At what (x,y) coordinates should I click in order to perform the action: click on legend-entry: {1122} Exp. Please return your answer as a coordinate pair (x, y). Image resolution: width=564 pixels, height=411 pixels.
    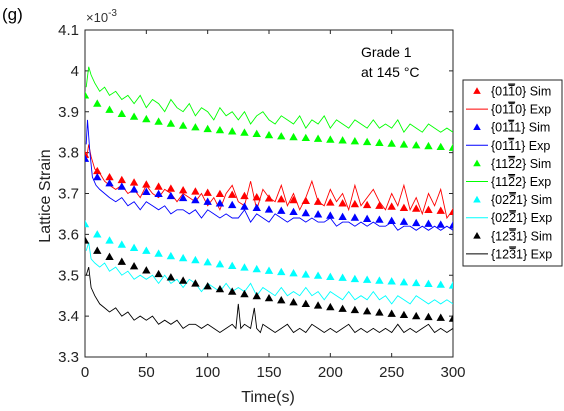
    Looking at the image, I should click on (508, 182).